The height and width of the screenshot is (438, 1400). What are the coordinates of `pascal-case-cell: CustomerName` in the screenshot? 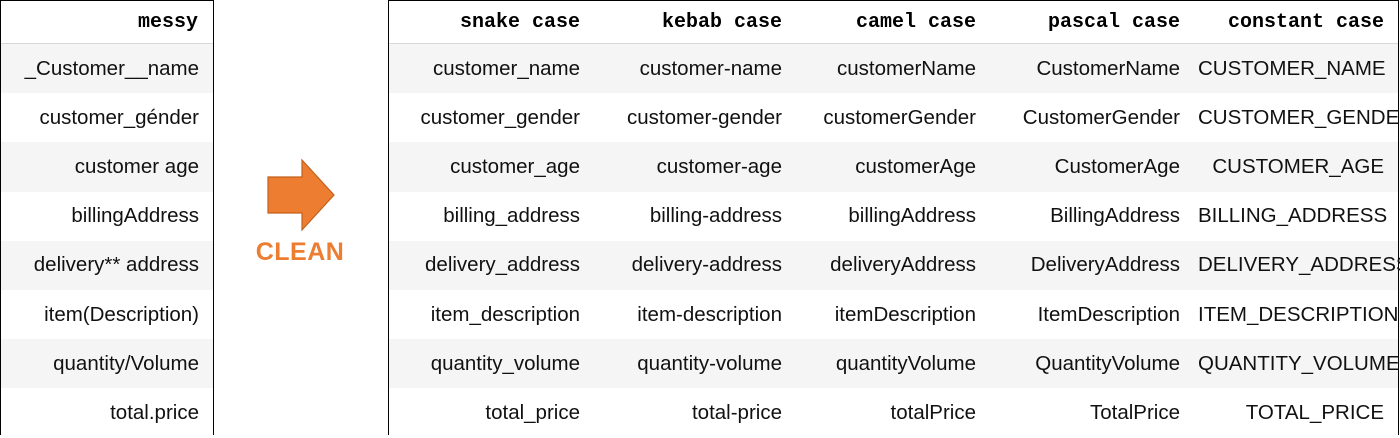 It's located at (1091, 68).